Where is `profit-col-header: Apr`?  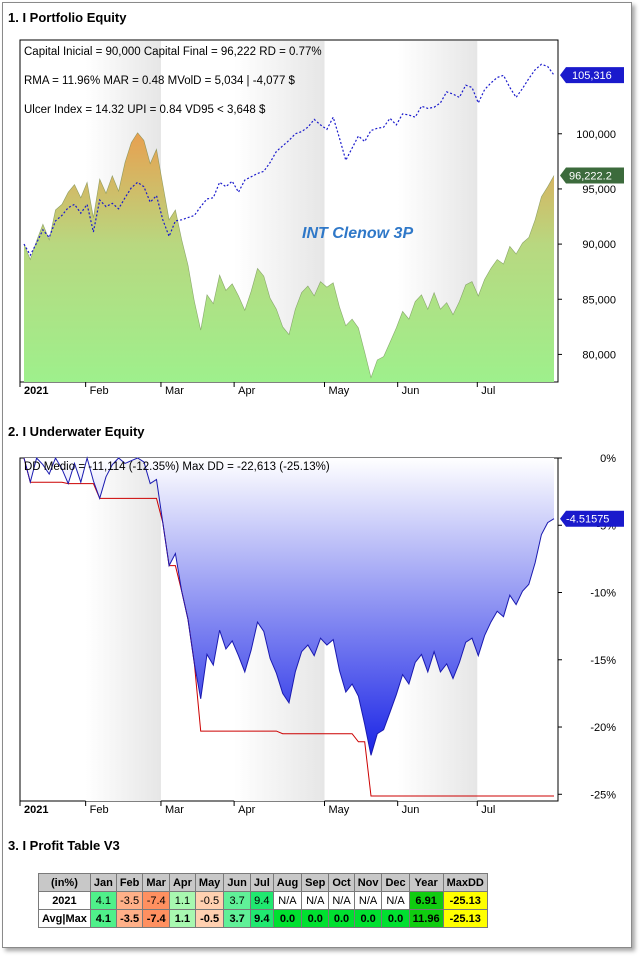
profit-col-header: Apr is located at coordinates (182, 882).